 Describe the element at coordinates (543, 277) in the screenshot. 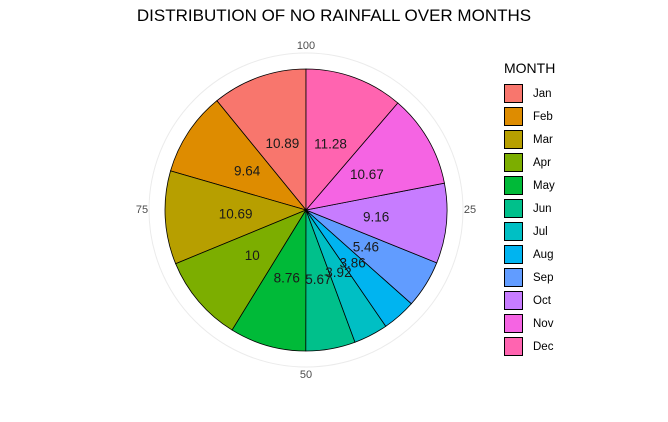

I see `legend-label: Sep` at that location.